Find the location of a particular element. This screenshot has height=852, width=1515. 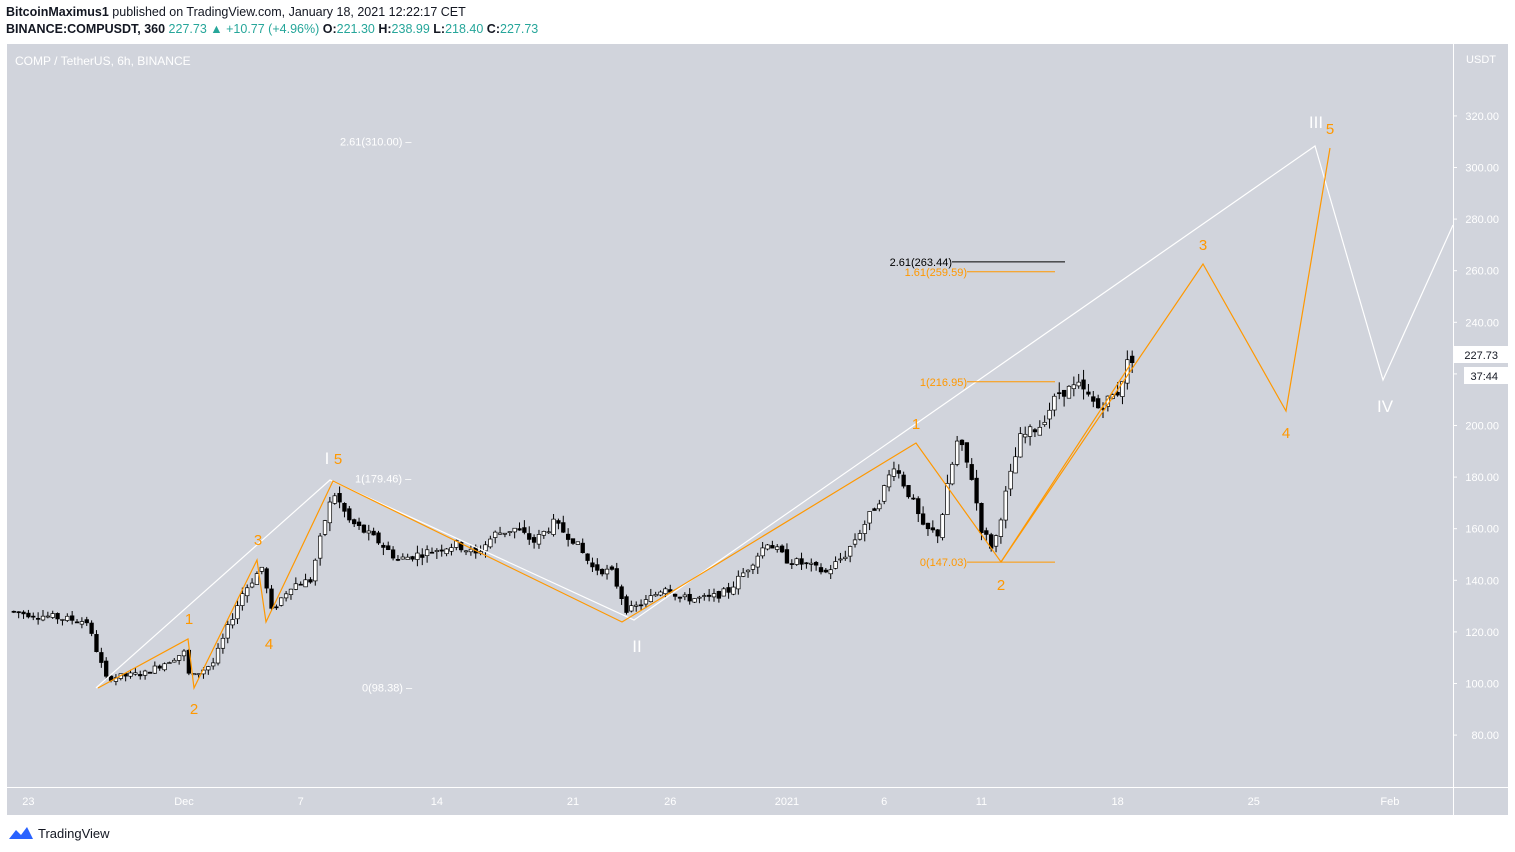

y-tick-label: 100.00 is located at coordinates (1482, 685).